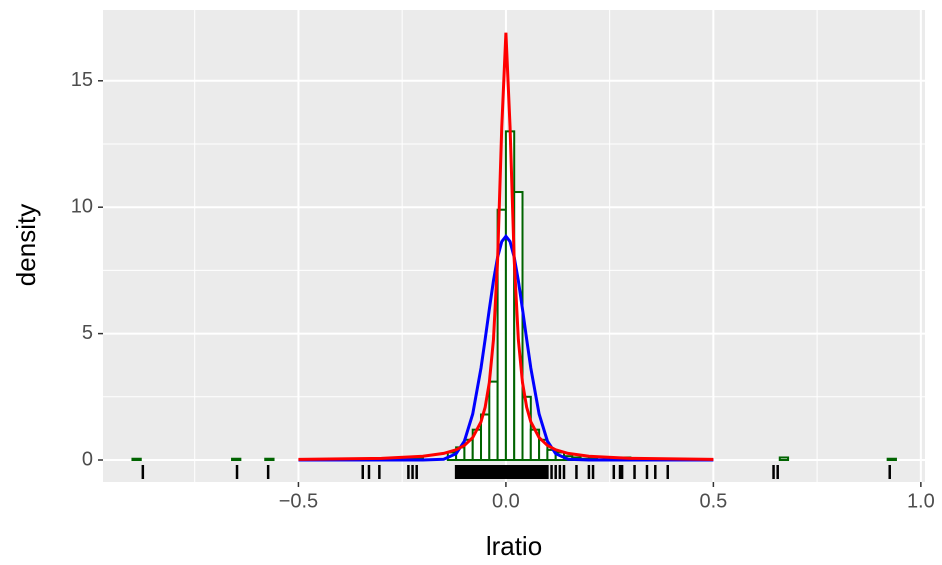  Describe the element at coordinates (82, 206) in the screenshot. I see `y-tick-label: 10` at that location.